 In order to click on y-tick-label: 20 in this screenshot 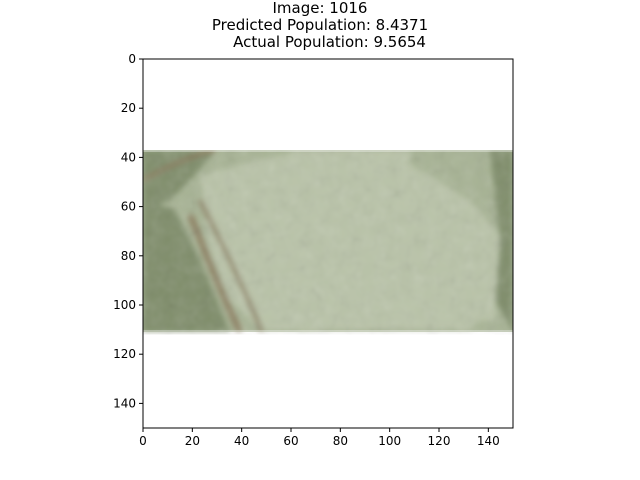, I will do `click(128, 108)`.